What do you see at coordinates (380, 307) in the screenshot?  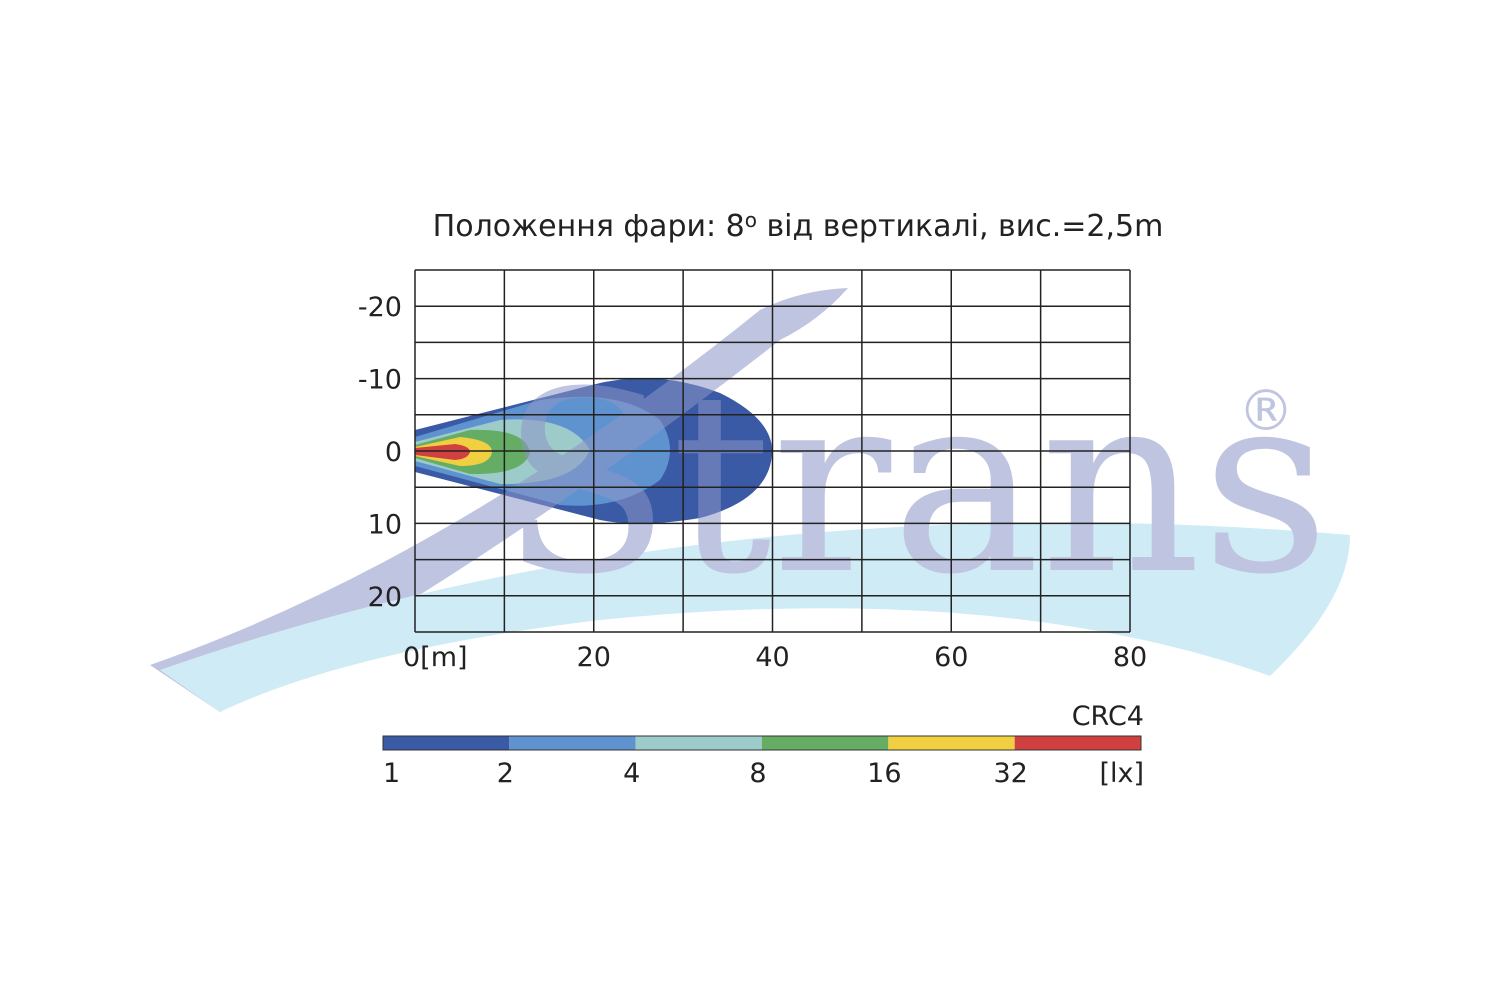 I see `y-tick-label: -20` at bounding box center [380, 307].